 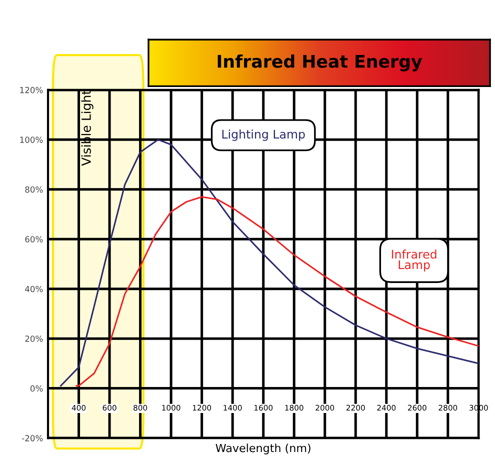 I want to click on y-tick-label: 80%, so click(x=34, y=189).